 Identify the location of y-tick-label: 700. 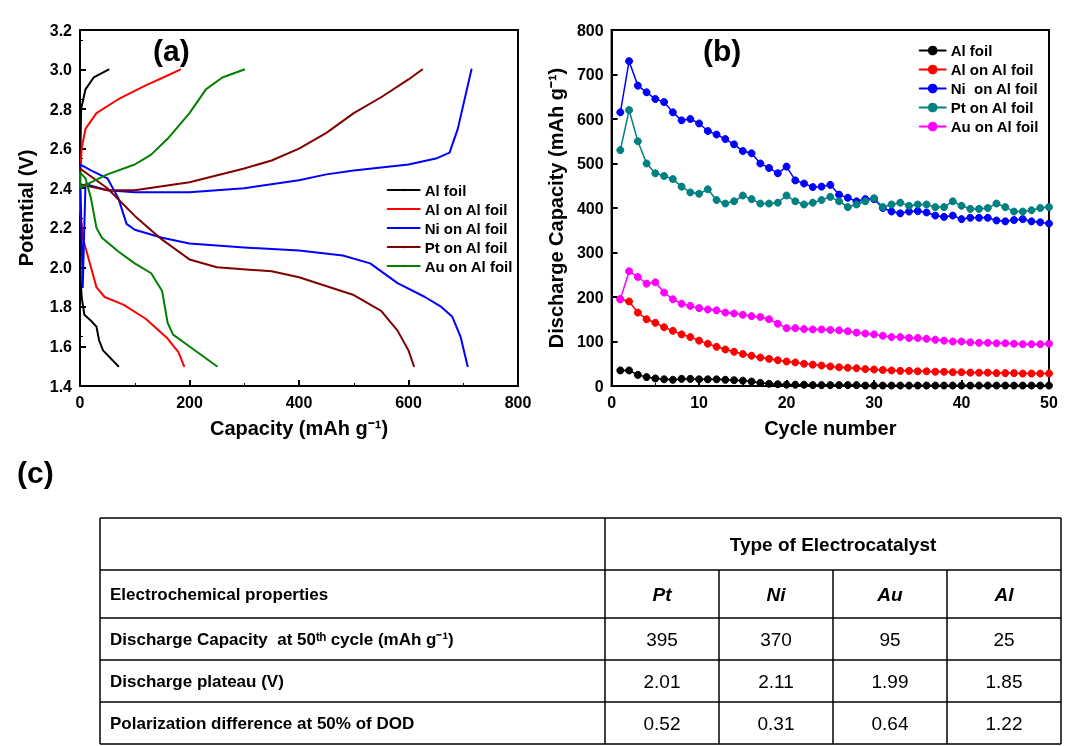
(590, 74).